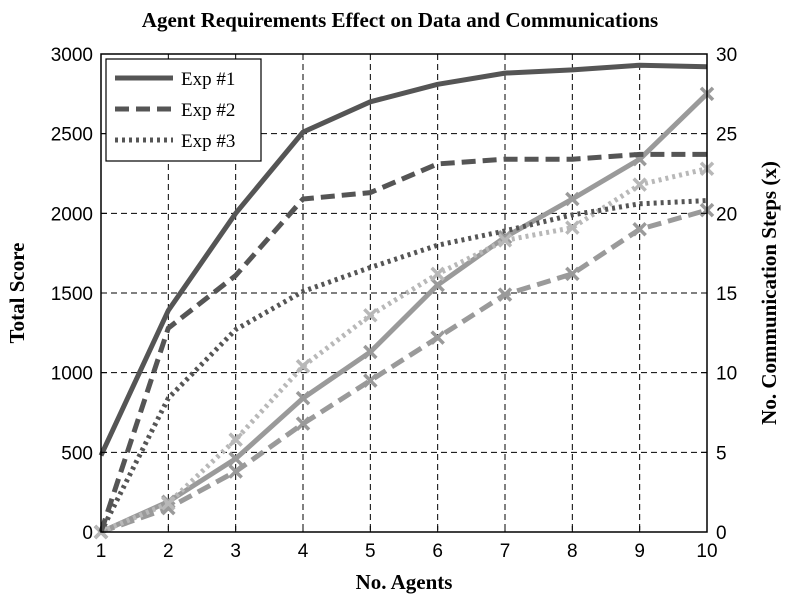 The height and width of the screenshot is (600, 786). Describe the element at coordinates (505, 551) in the screenshot. I see `x-tick-label: 7` at that location.